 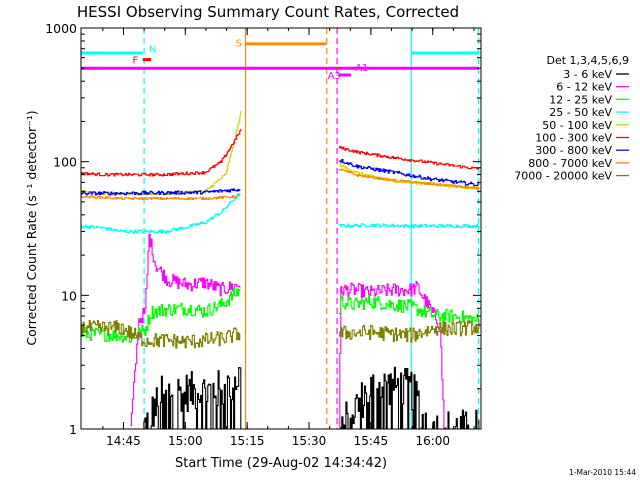 What do you see at coordinates (280, 334) in the screenshot?
I see `series-7000-20000keV-line` at bounding box center [280, 334].